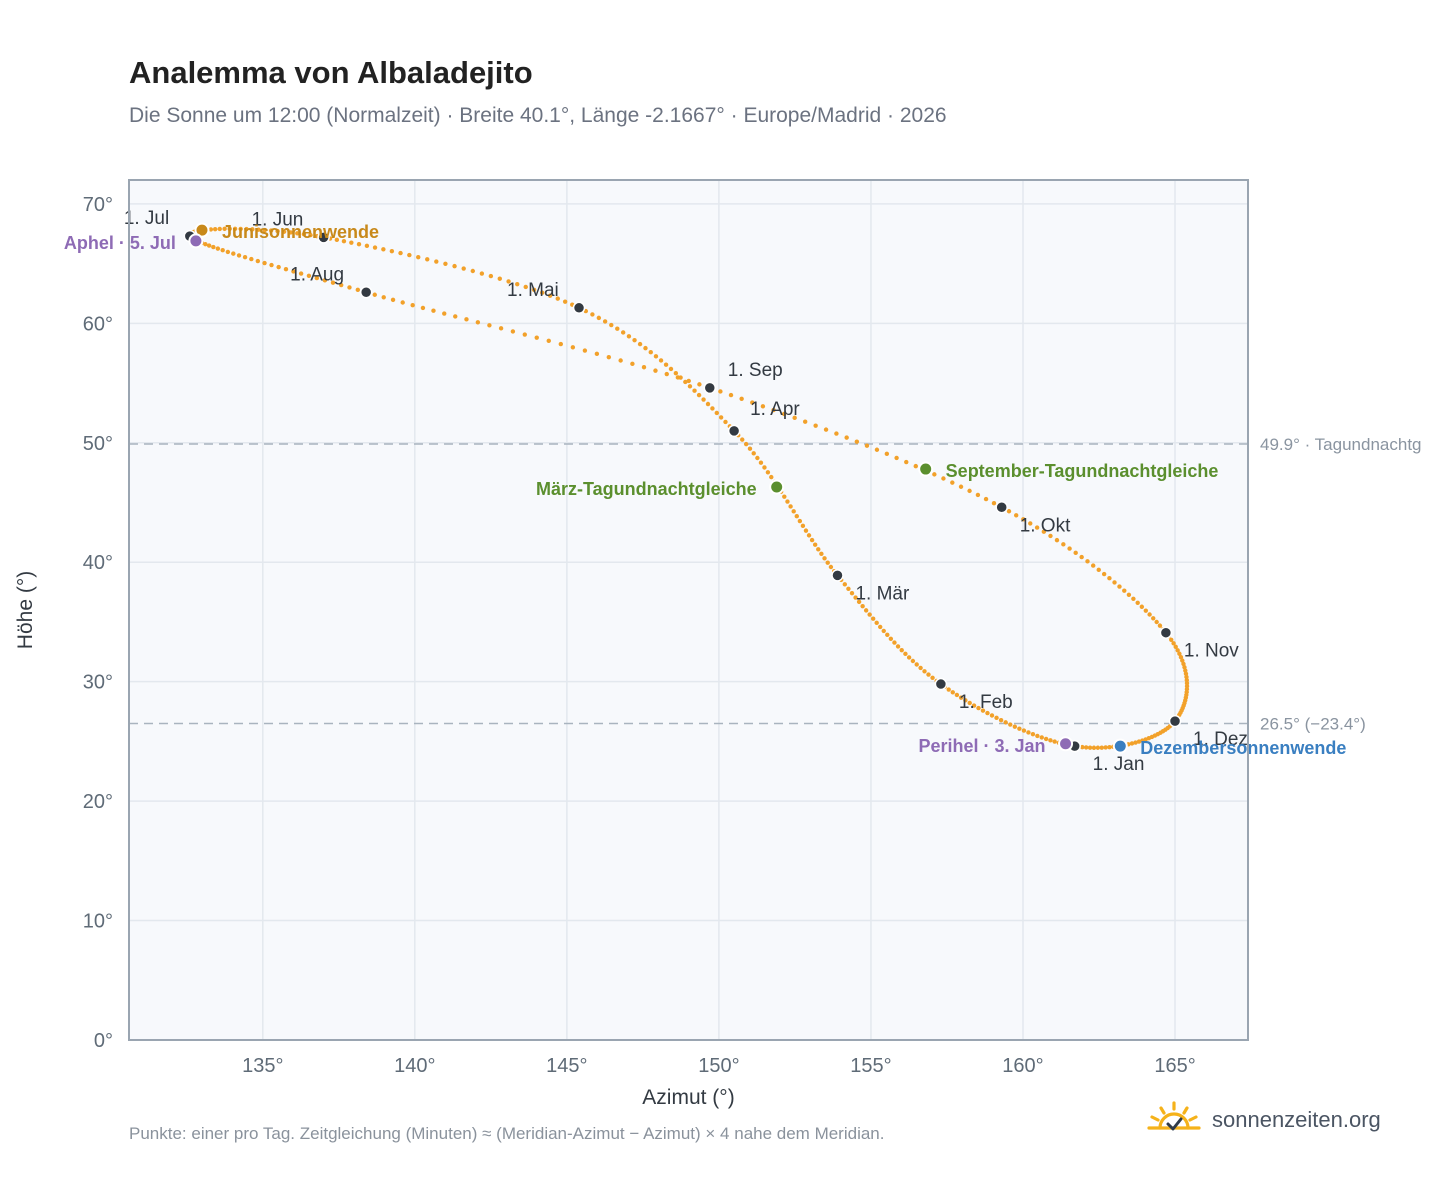 The height and width of the screenshot is (1188, 1448). Describe the element at coordinates (1045, 525) in the screenshot. I see `month-label: 1. Okt` at that location.